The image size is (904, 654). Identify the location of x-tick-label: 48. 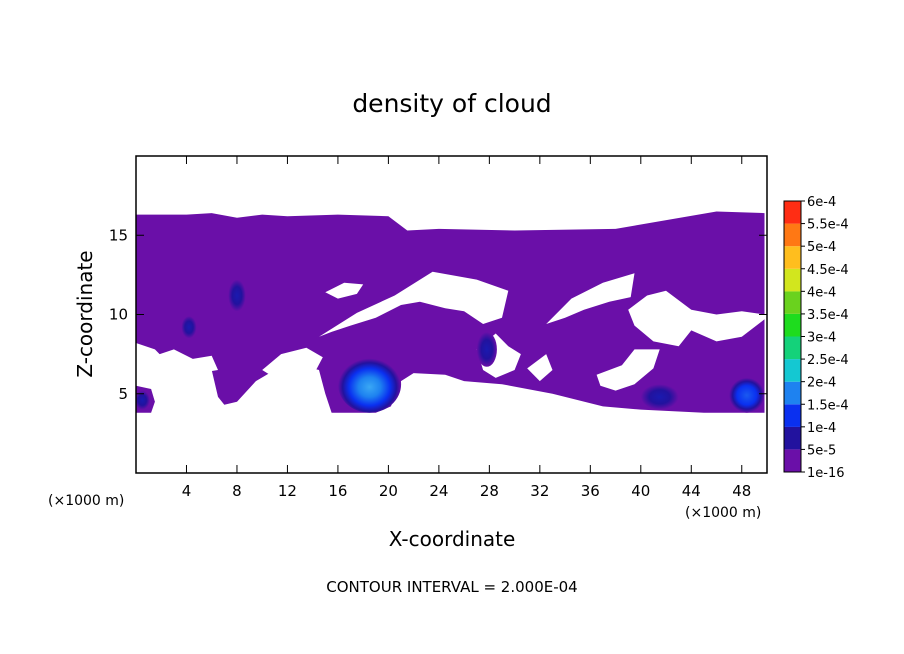
(741, 491).